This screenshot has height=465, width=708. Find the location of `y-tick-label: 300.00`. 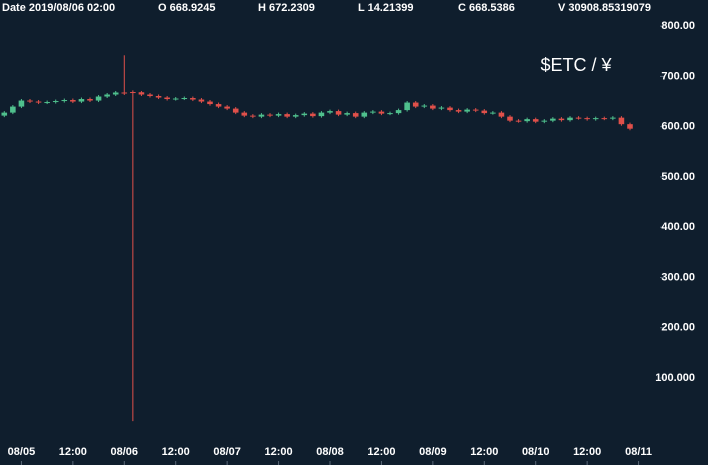

y-tick-label: 300.00 is located at coordinates (678, 277).